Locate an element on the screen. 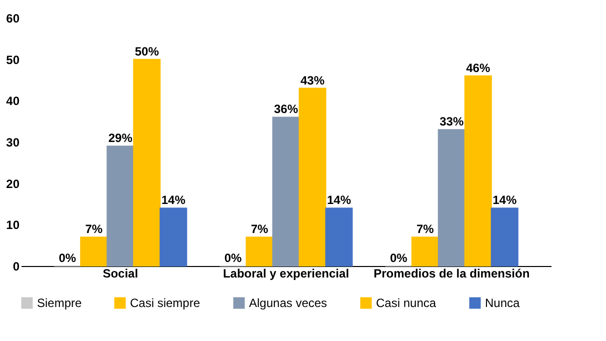 This screenshot has width=606, height=341. x-tick-label: Laboral y experiencial is located at coordinates (286, 273).